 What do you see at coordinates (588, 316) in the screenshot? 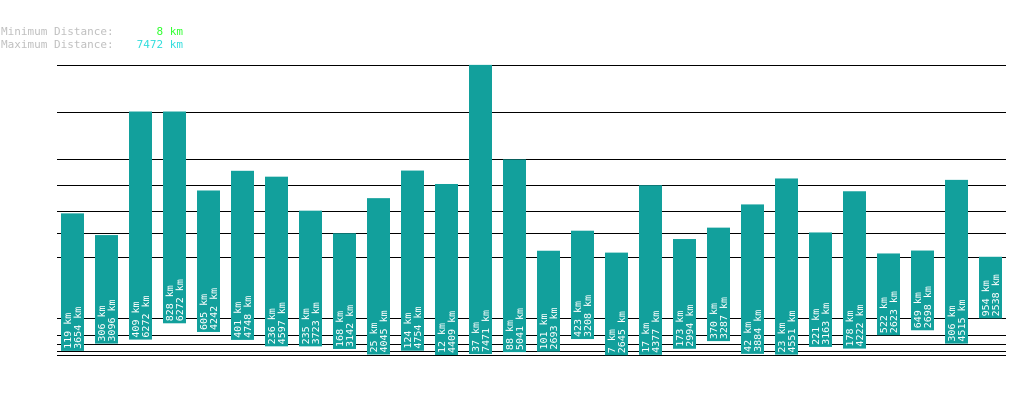
I see `bar-max-label: 3208 km` at bounding box center [588, 316].